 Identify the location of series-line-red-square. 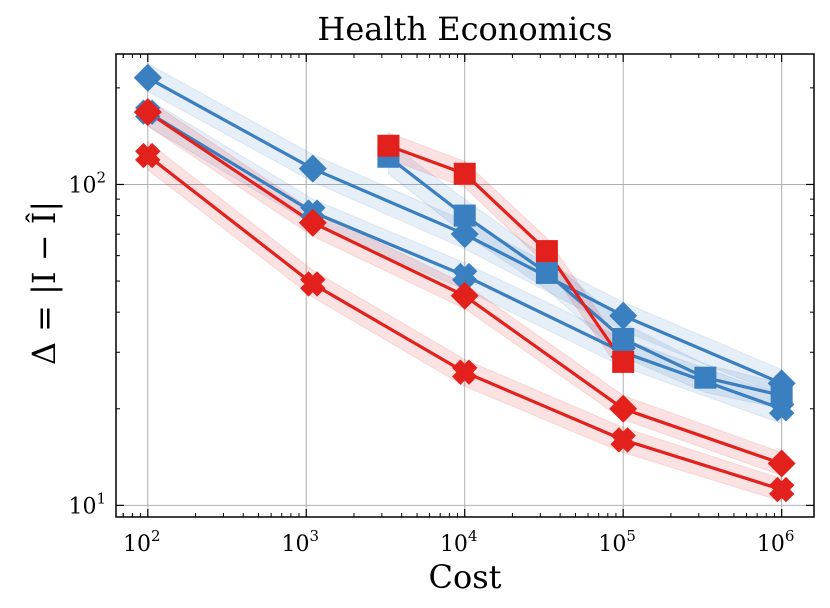
(506, 253).